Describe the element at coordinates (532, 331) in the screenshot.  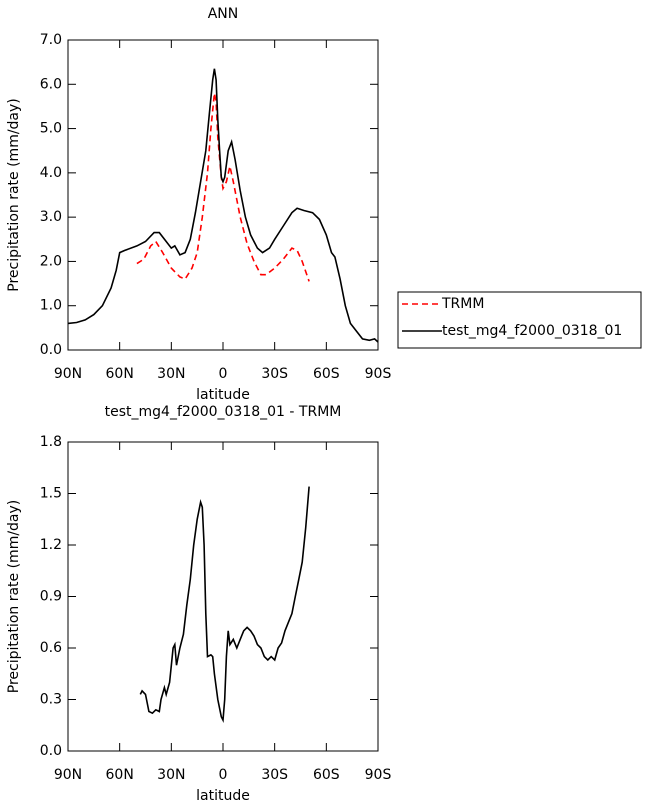
I see `legend-label: test_mg4_f2000_0318_01` at that location.